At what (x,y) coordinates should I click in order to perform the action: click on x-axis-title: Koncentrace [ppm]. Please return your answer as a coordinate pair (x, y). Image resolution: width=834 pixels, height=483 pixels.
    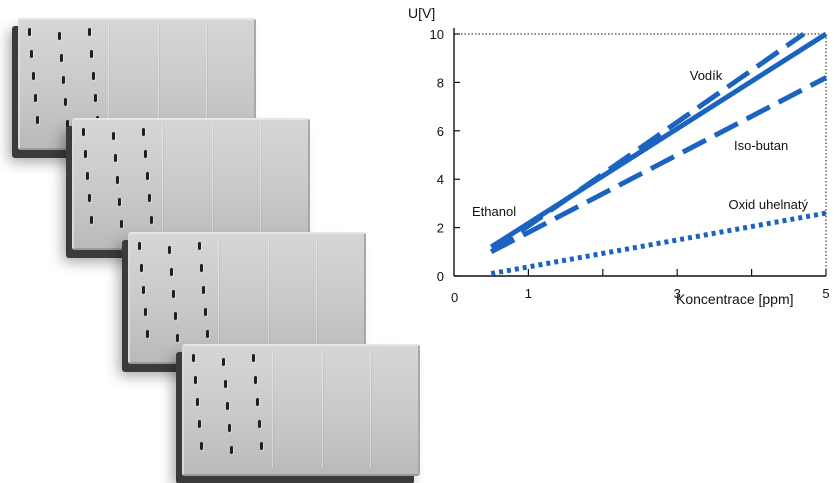
    Looking at the image, I should click on (735, 299).